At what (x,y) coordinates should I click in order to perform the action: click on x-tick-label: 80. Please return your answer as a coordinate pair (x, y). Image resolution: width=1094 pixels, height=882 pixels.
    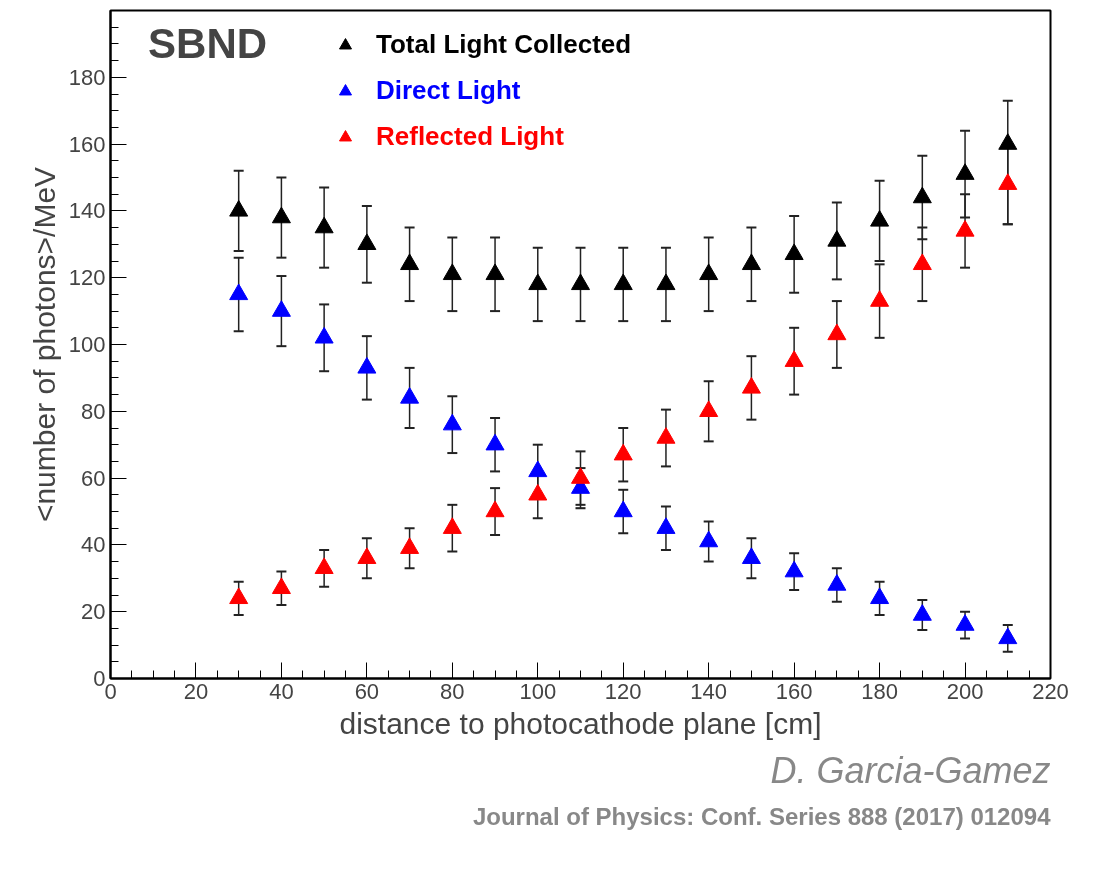
    Looking at the image, I should click on (452, 691).